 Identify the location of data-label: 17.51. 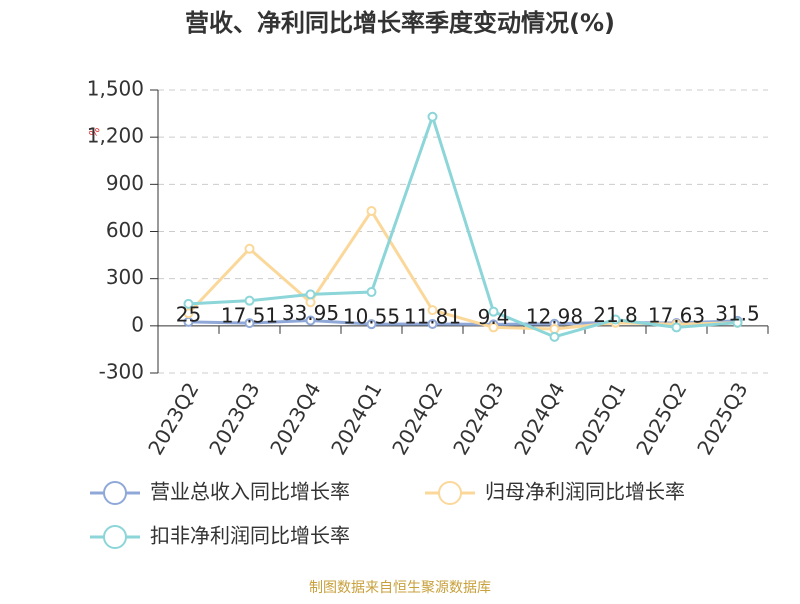
(249, 316).